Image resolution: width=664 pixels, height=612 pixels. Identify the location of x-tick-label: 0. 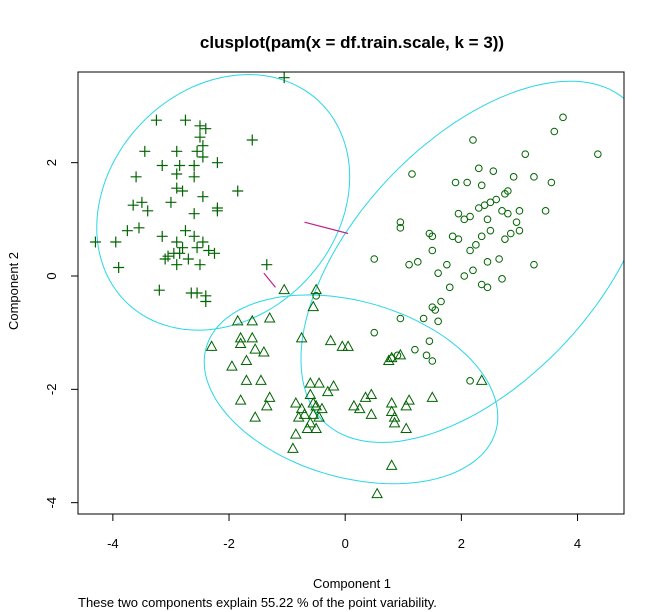
(345, 543).